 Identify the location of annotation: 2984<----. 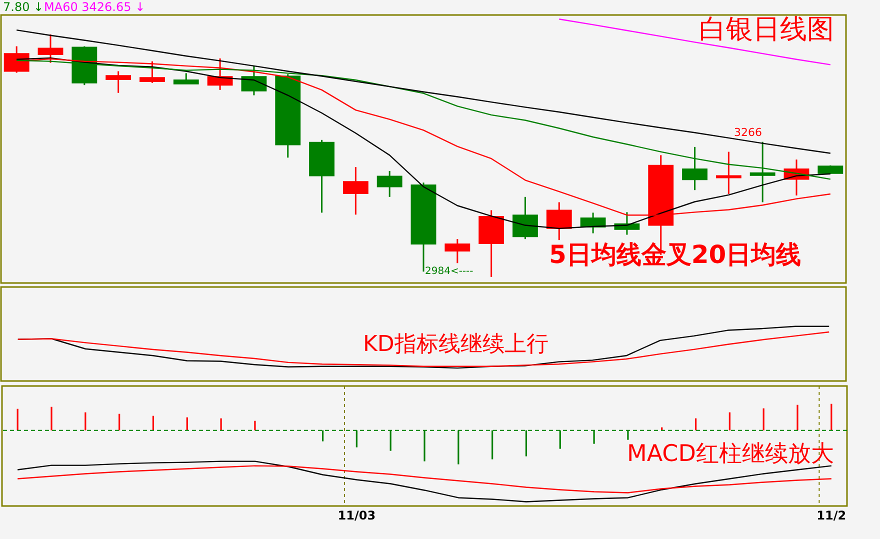
(449, 271).